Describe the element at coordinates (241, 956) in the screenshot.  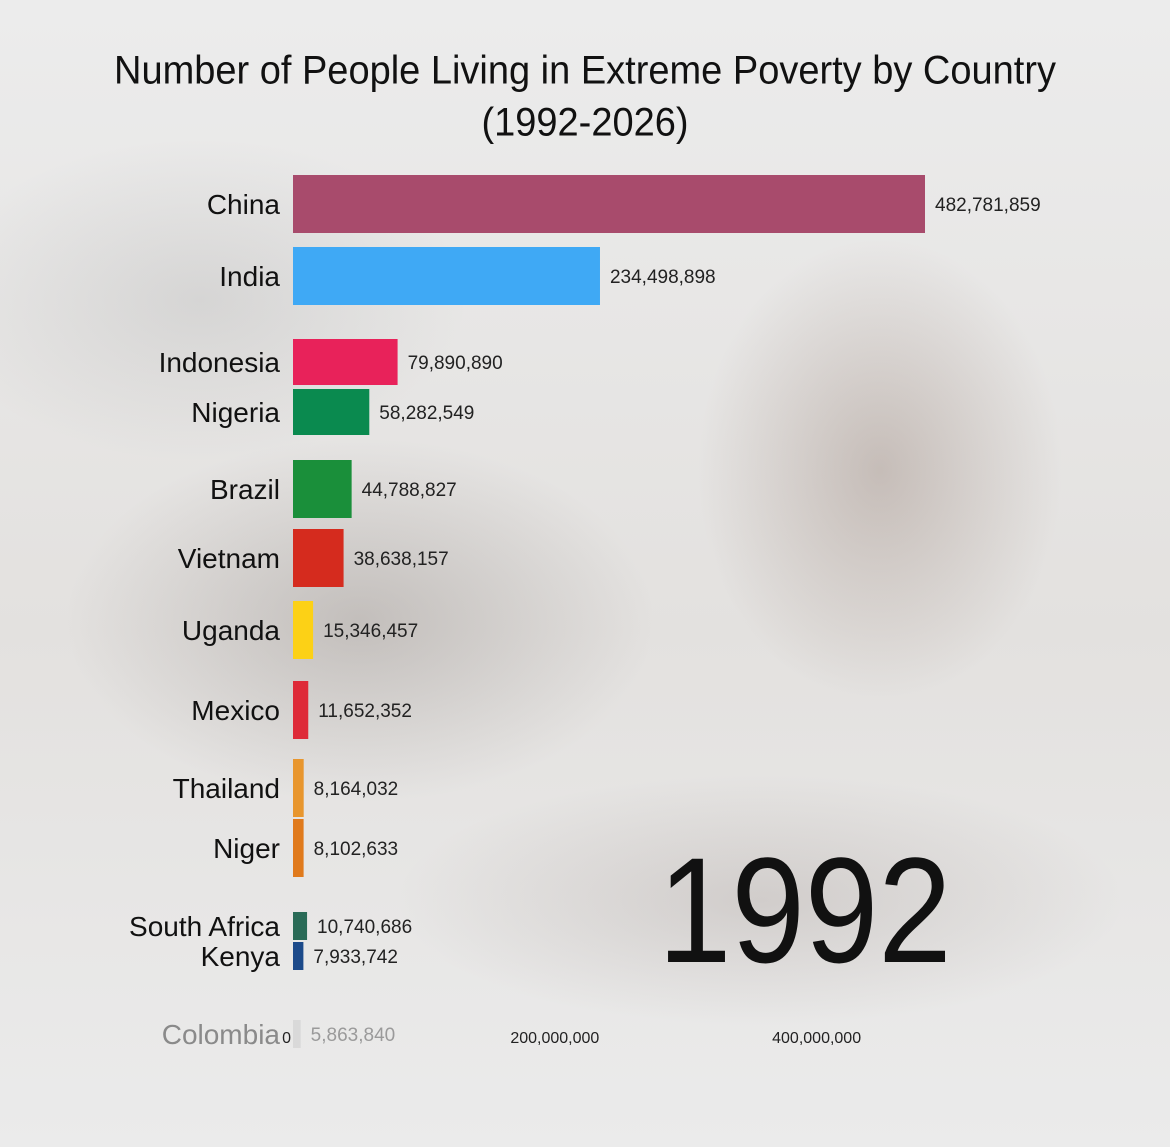
I see `category-label-kenya: Kenya` at that location.